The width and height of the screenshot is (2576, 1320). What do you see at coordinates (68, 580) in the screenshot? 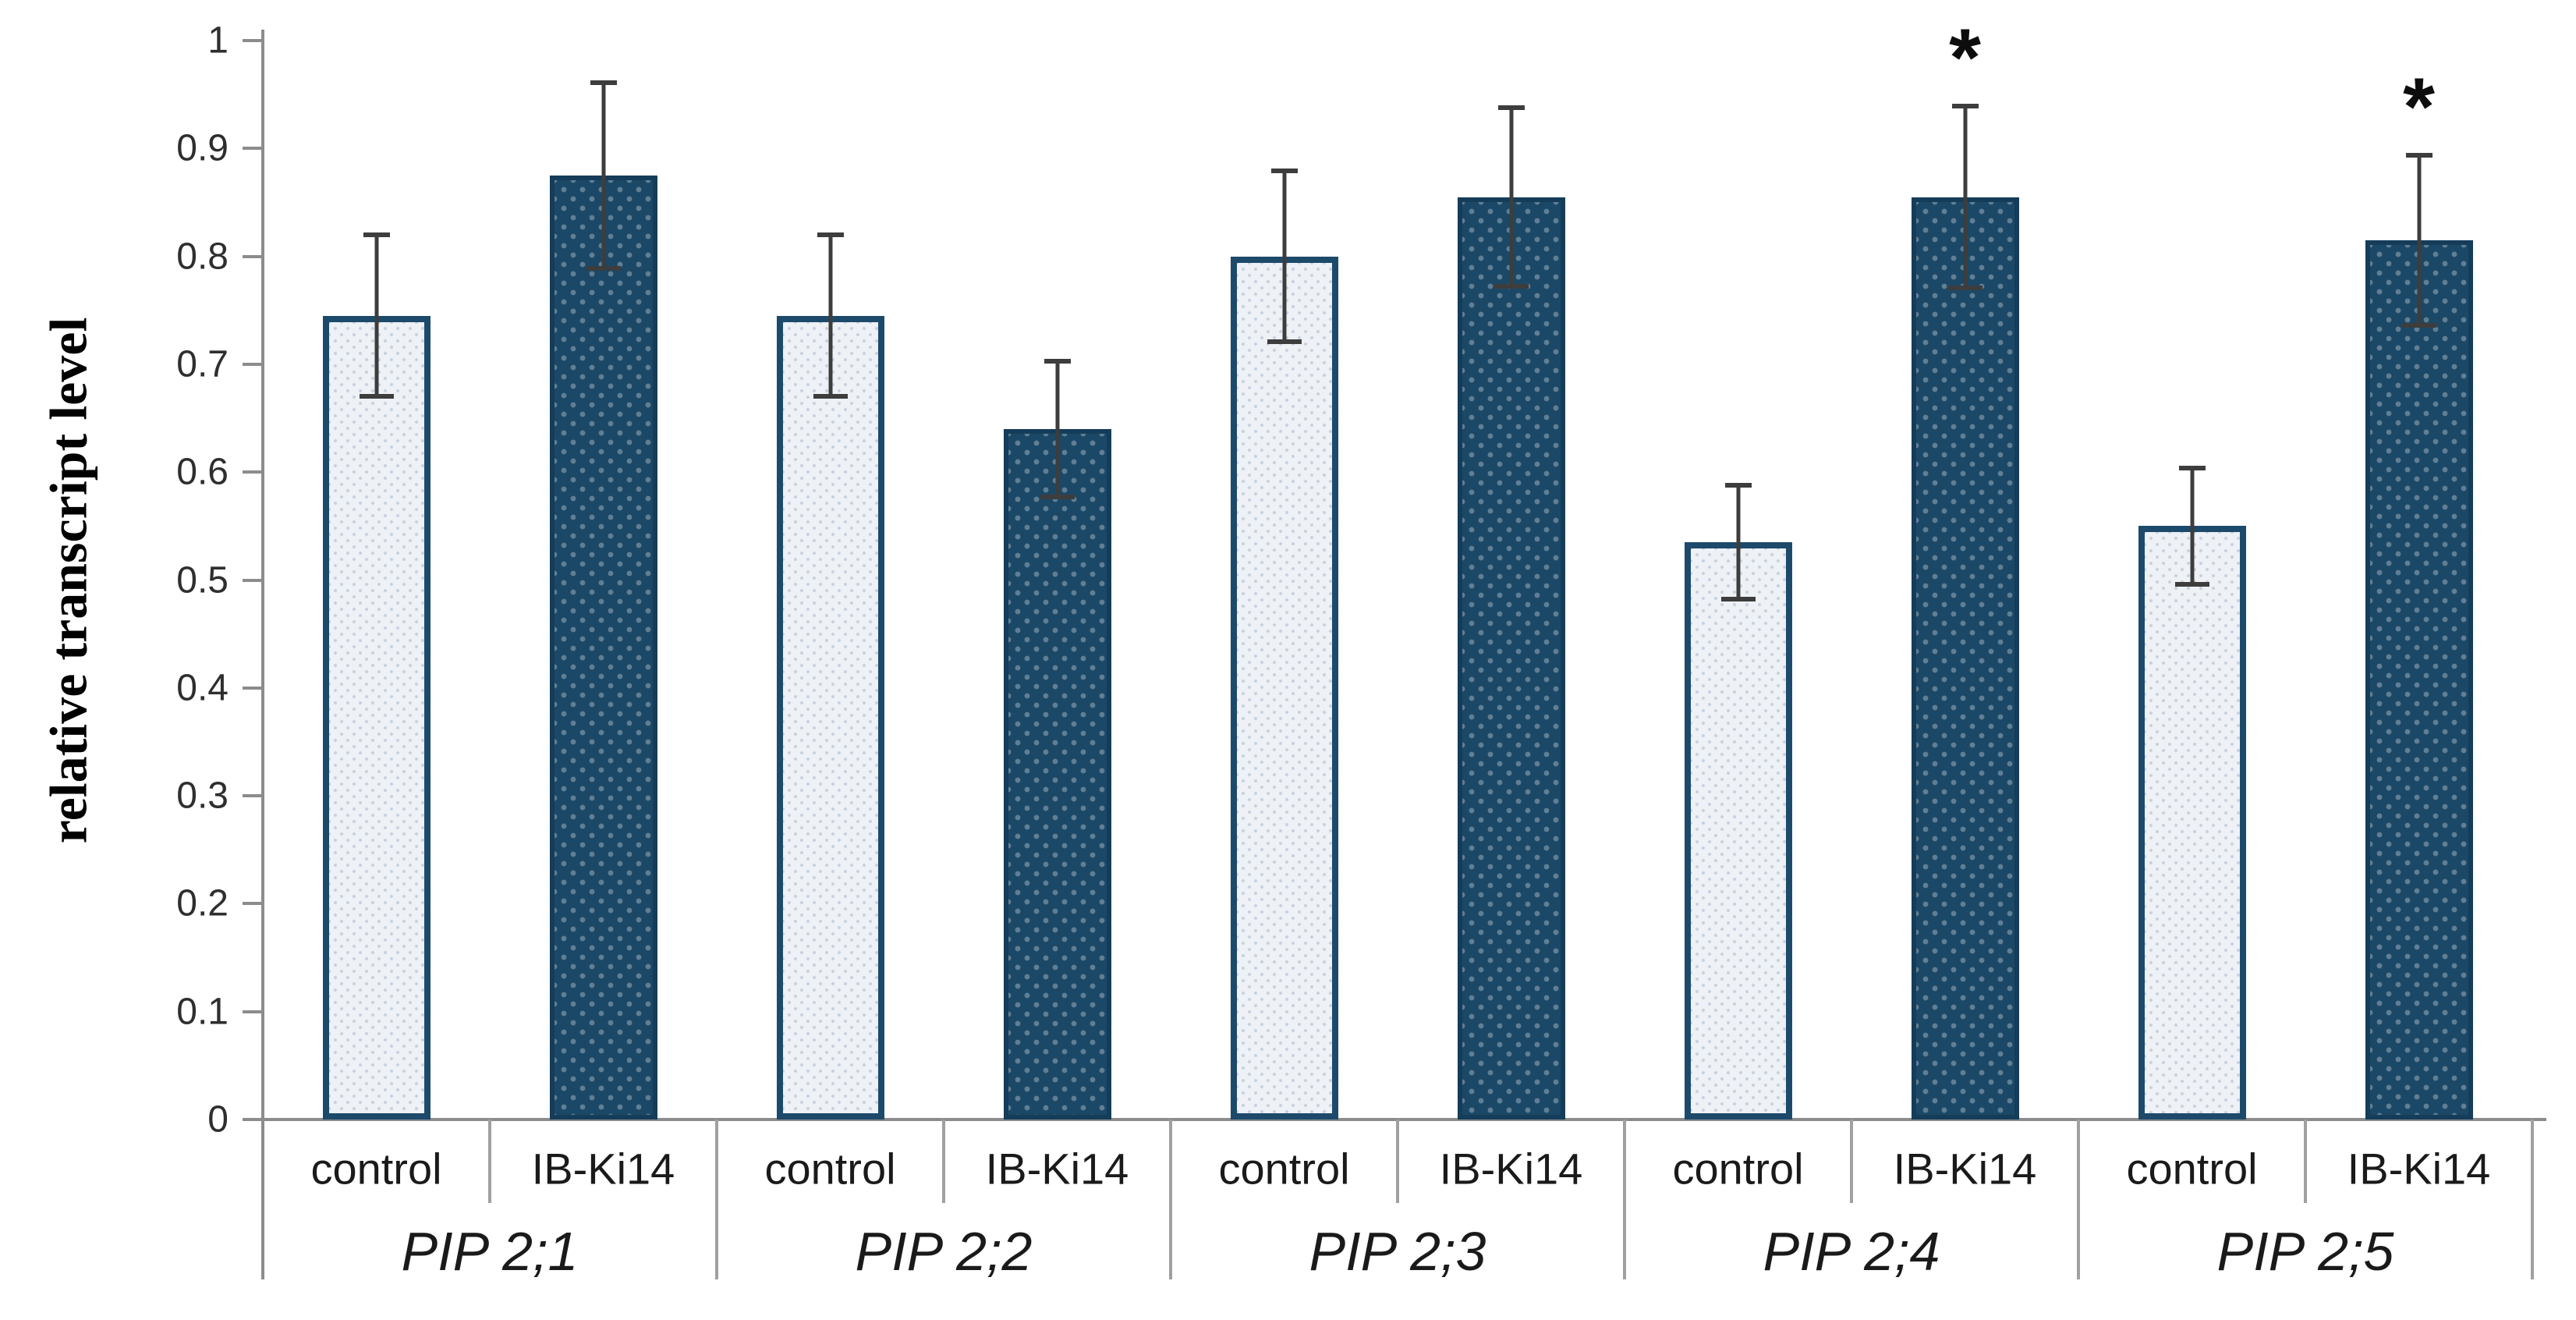
I see `y-axis-title: relative transcript level` at bounding box center [68, 580].